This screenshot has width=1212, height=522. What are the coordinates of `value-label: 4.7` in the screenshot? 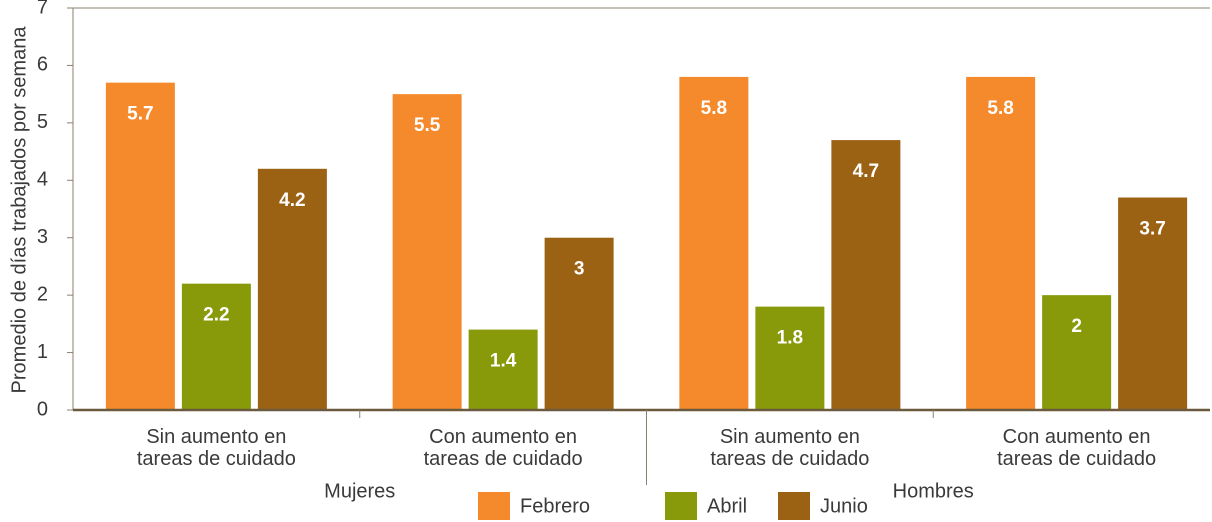 It's located at (866, 171).